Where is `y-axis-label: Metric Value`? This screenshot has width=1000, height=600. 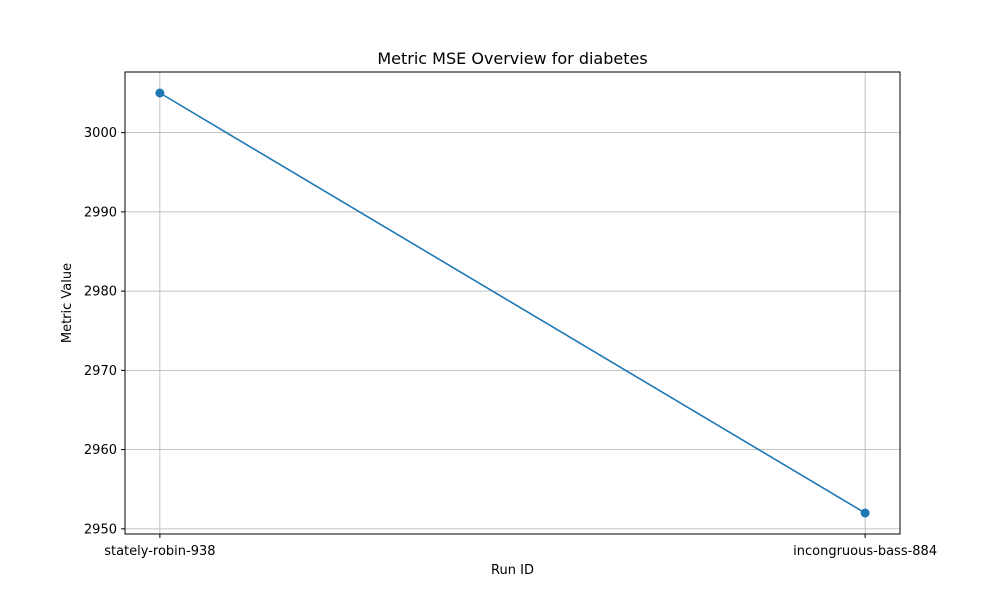
y-axis-label: Metric Value is located at coordinates (67, 303).